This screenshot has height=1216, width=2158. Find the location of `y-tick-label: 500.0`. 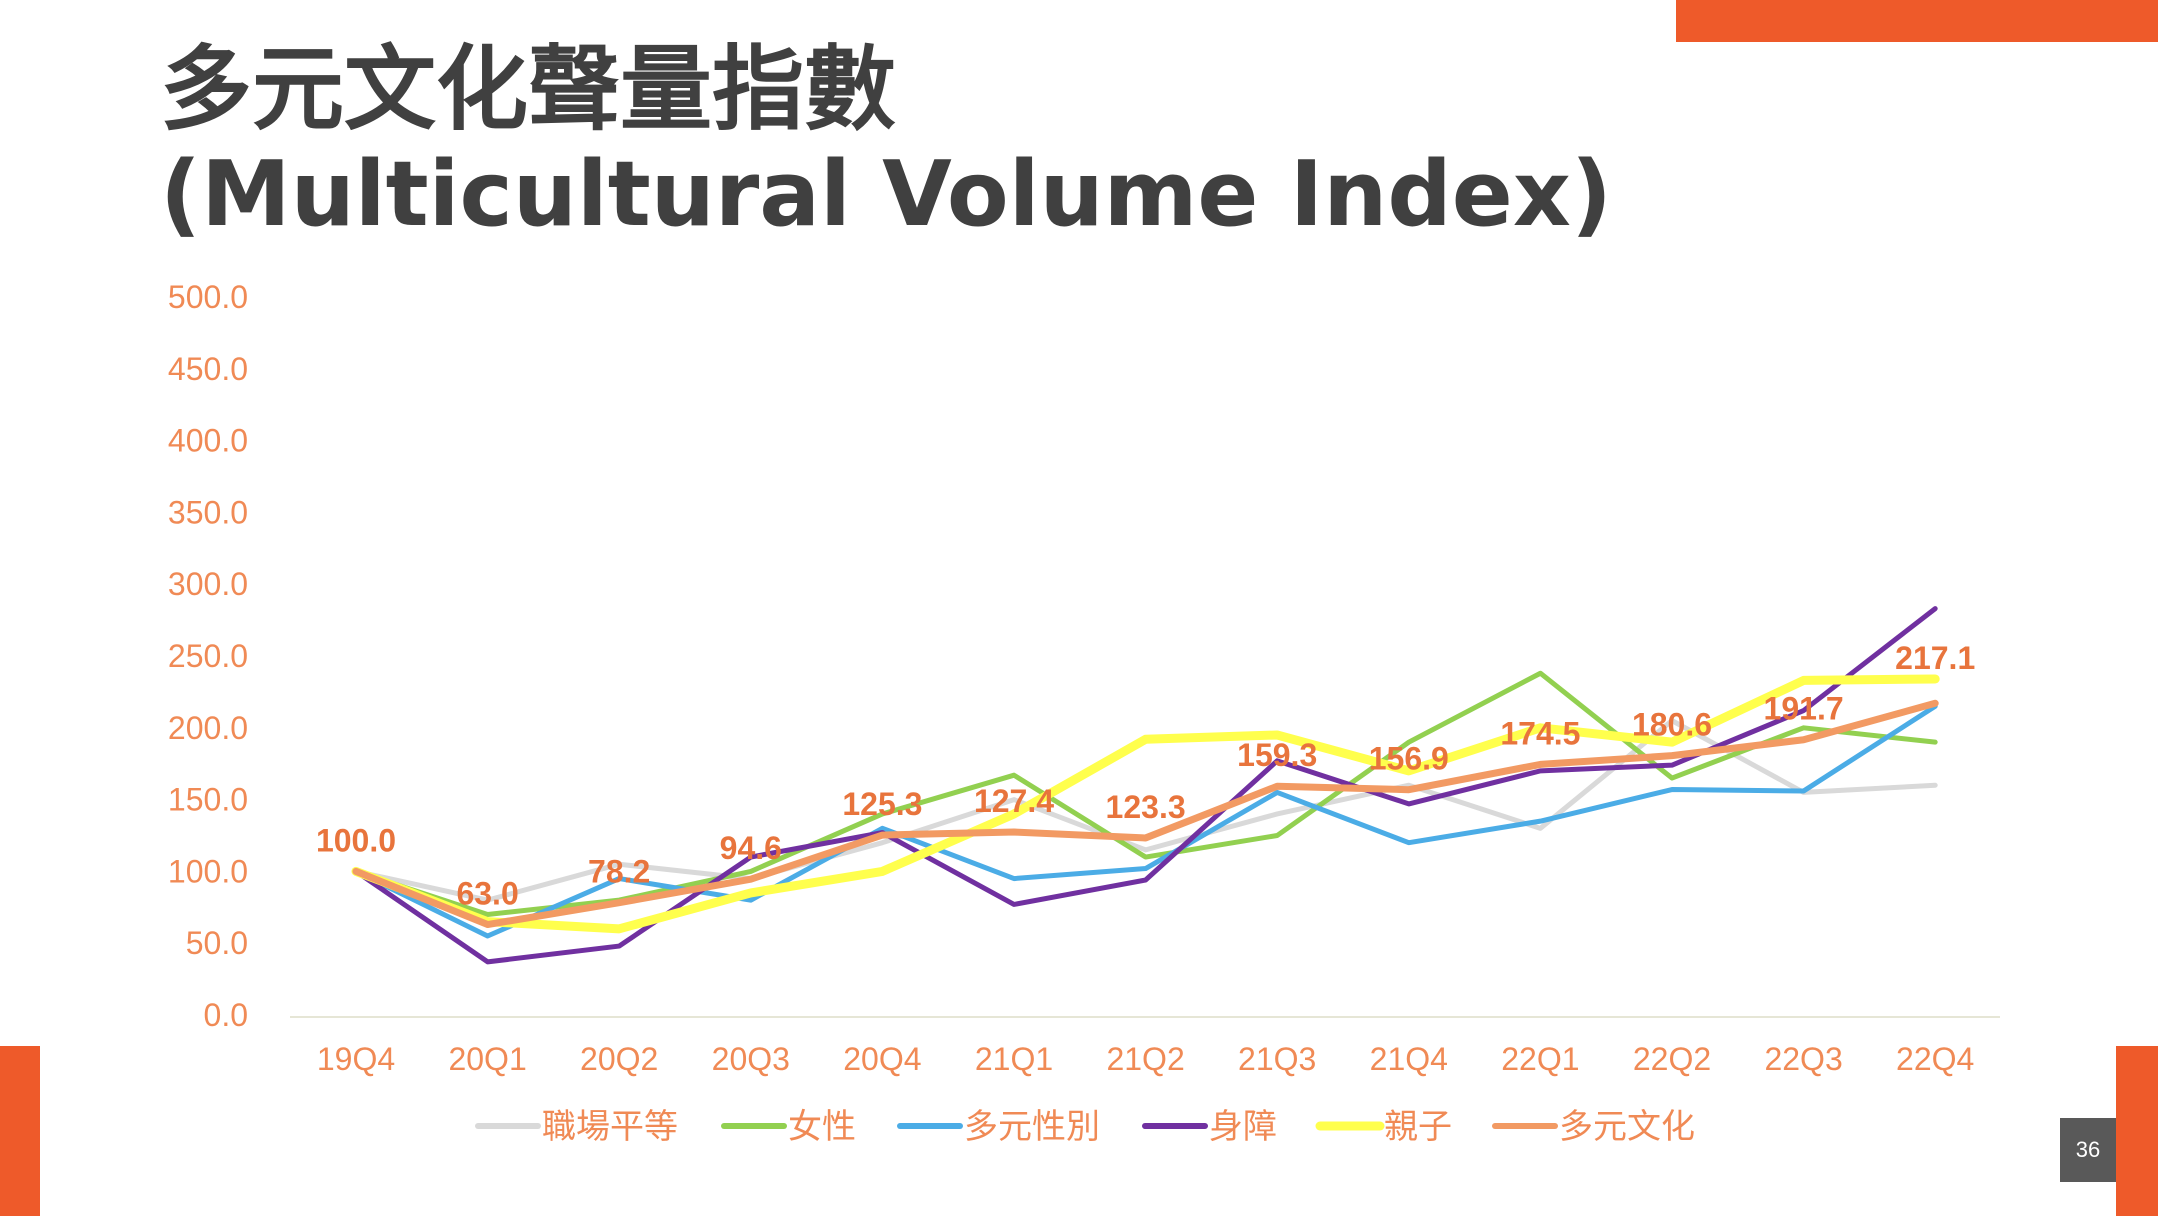

y-tick-label: 500.0 is located at coordinates (208, 297).